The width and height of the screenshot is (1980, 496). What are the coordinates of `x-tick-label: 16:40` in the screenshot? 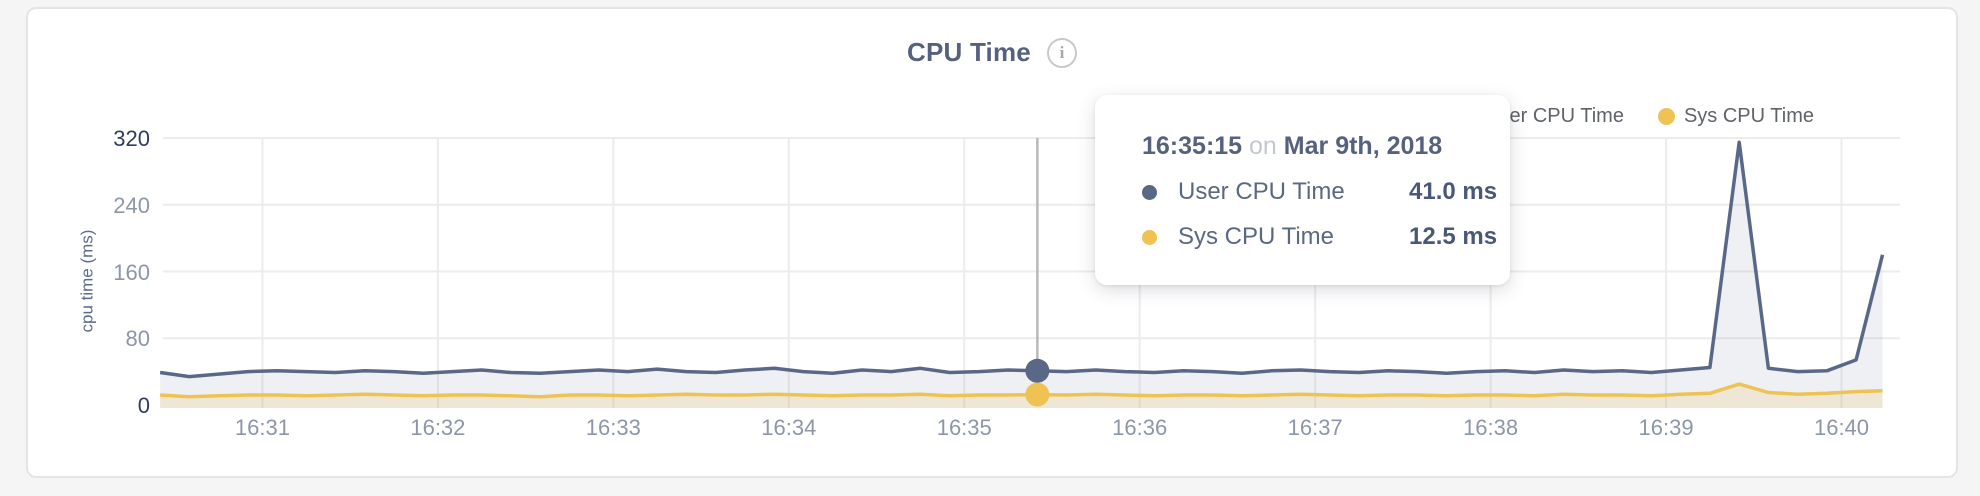 It's located at (1841, 427).